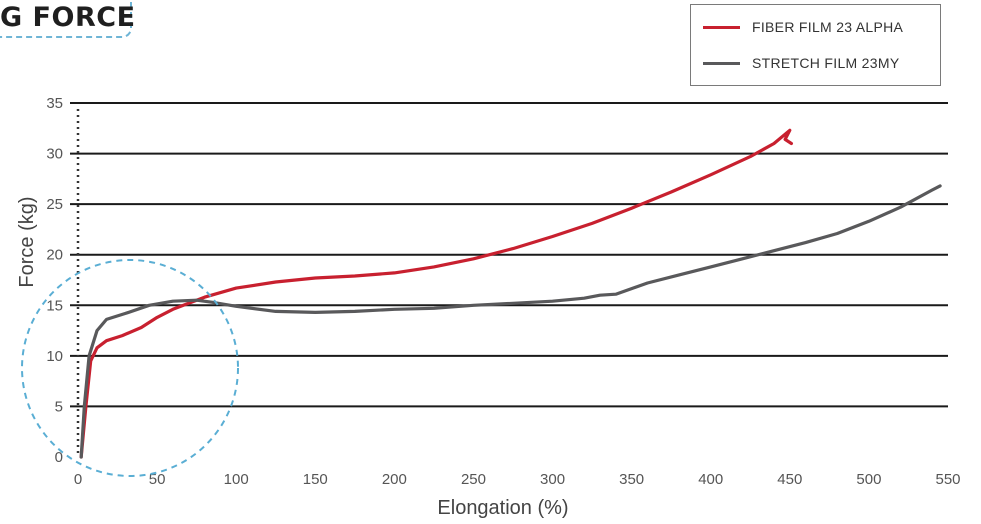 The image size is (981, 524). Describe the element at coordinates (130, 368) in the screenshot. I see `highlight-circle` at that location.